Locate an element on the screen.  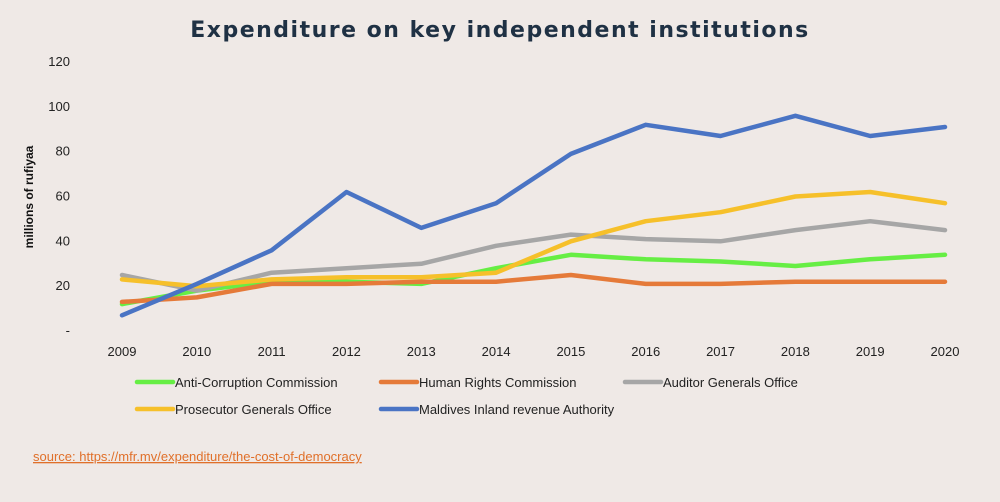
x-tick-label: 2015 is located at coordinates (570, 351).